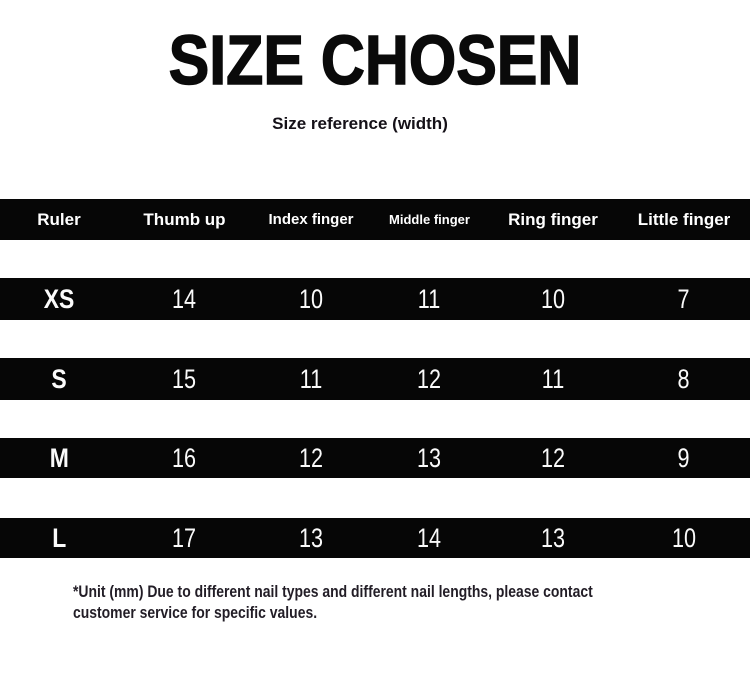 This screenshot has width=750, height=675. I want to click on page-title: SIZE CHOSEN, so click(375, 60).